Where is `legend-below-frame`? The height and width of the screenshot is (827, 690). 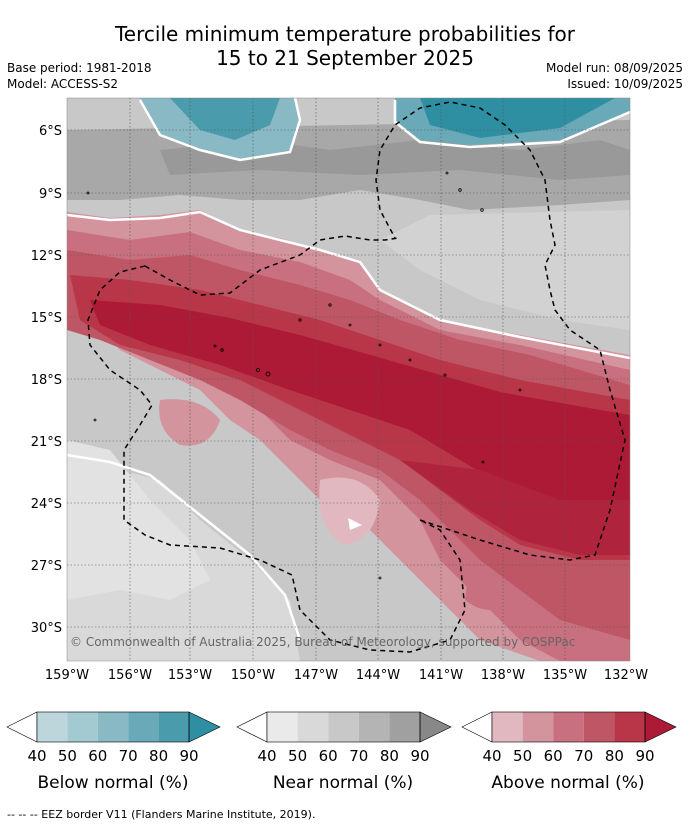 legend-below-frame is located at coordinates (113, 727).